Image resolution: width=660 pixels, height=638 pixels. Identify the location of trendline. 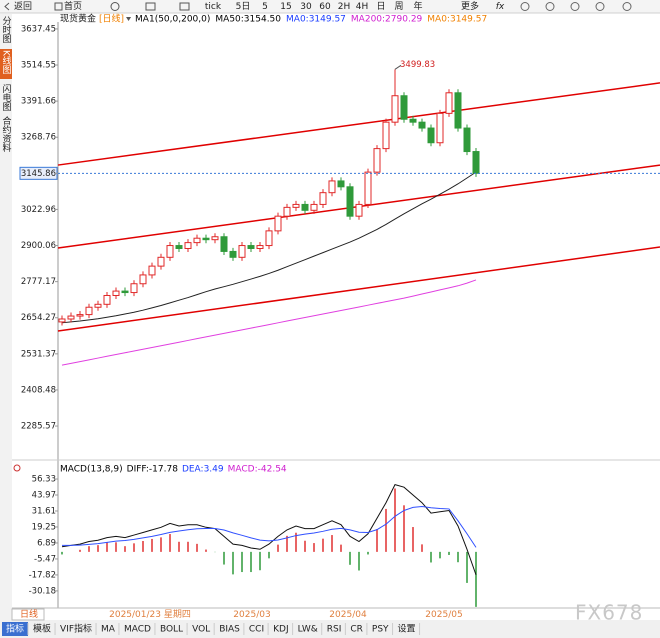
(358, 124).